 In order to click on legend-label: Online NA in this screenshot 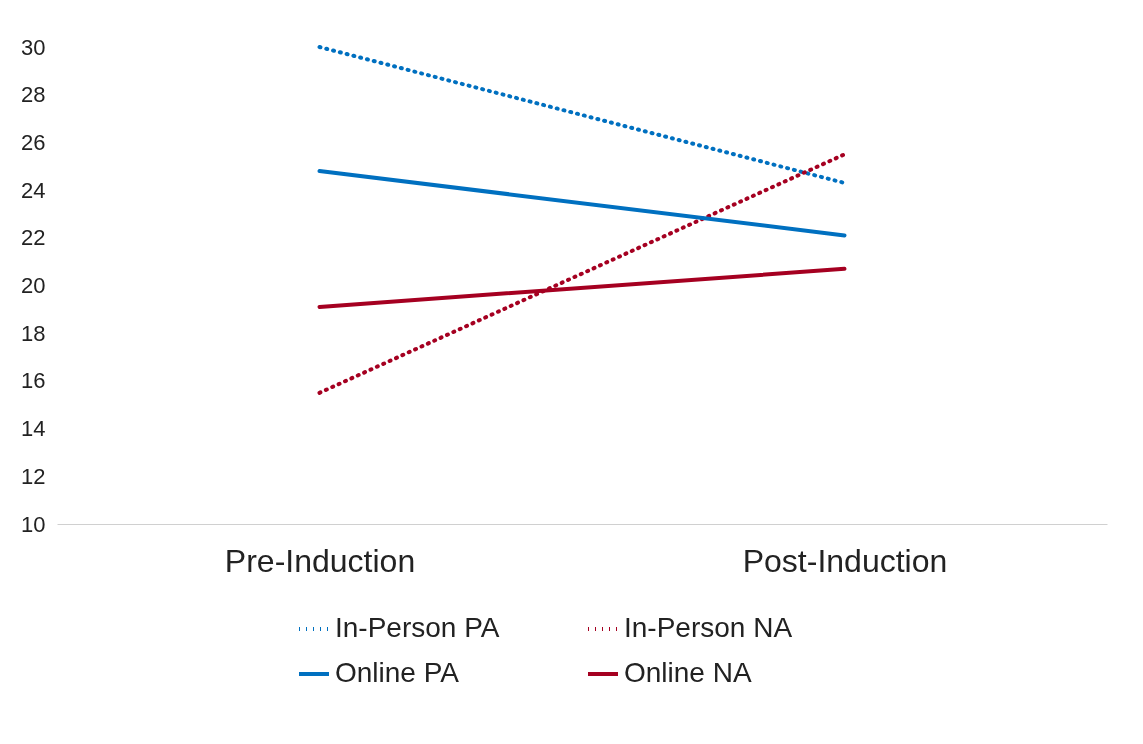, I will do `click(688, 672)`.